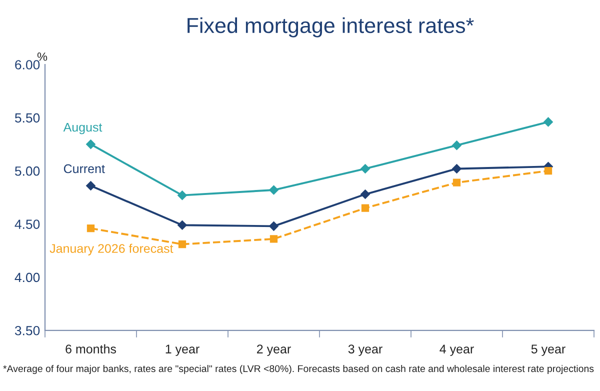  What do you see at coordinates (331, 27) in the screenshot?
I see `chart-title: Fixed mortgage interest rates*` at bounding box center [331, 27].